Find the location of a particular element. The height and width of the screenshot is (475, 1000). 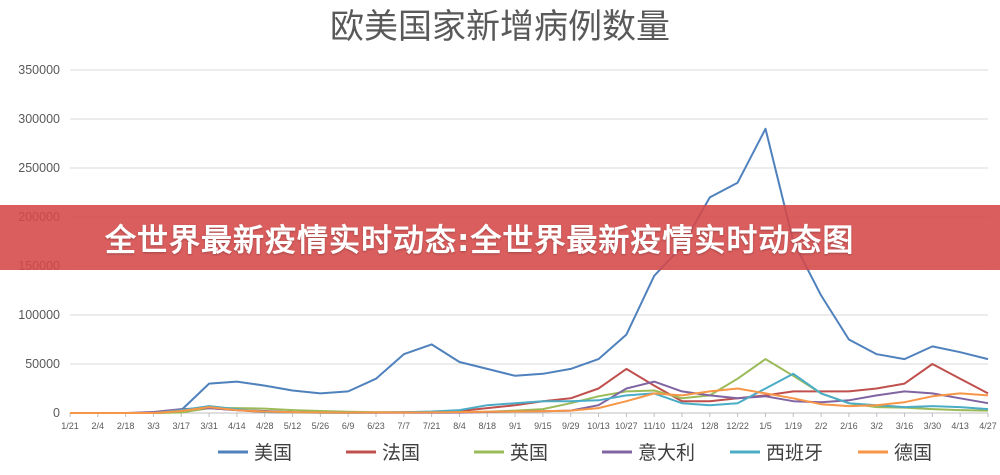

x-tick-label: 3/31 is located at coordinates (209, 426).